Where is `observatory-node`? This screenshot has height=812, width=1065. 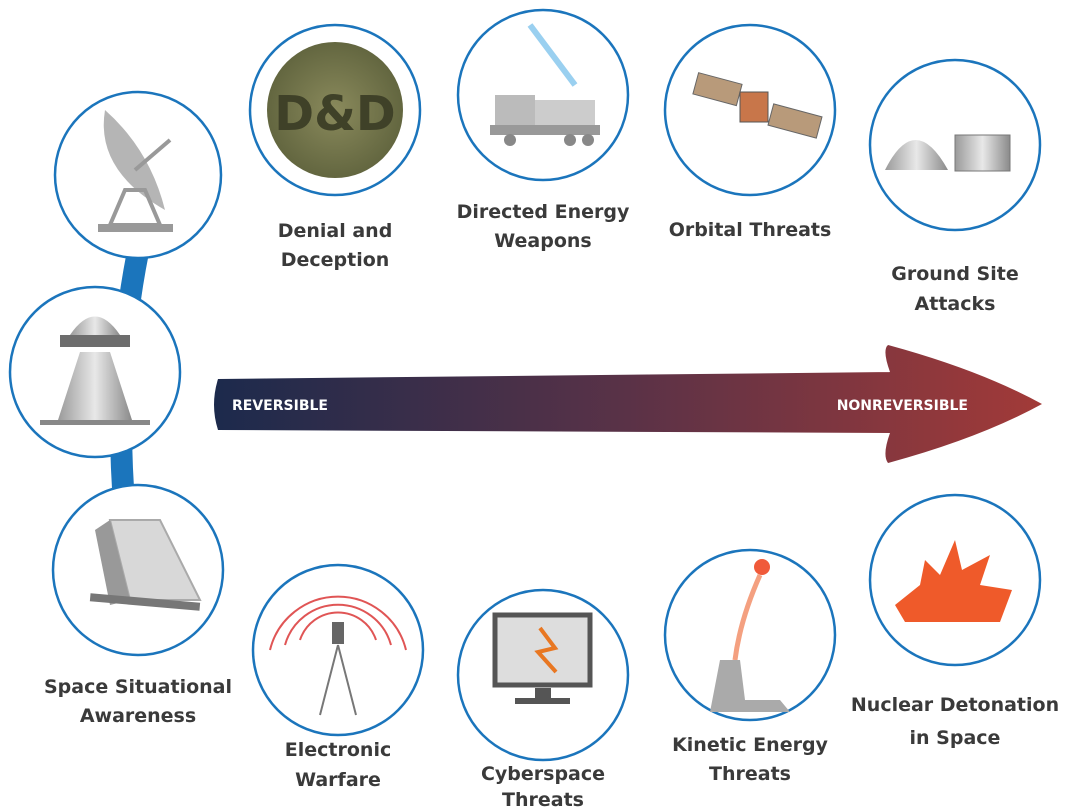
observatory-node is located at coordinates (95, 372).